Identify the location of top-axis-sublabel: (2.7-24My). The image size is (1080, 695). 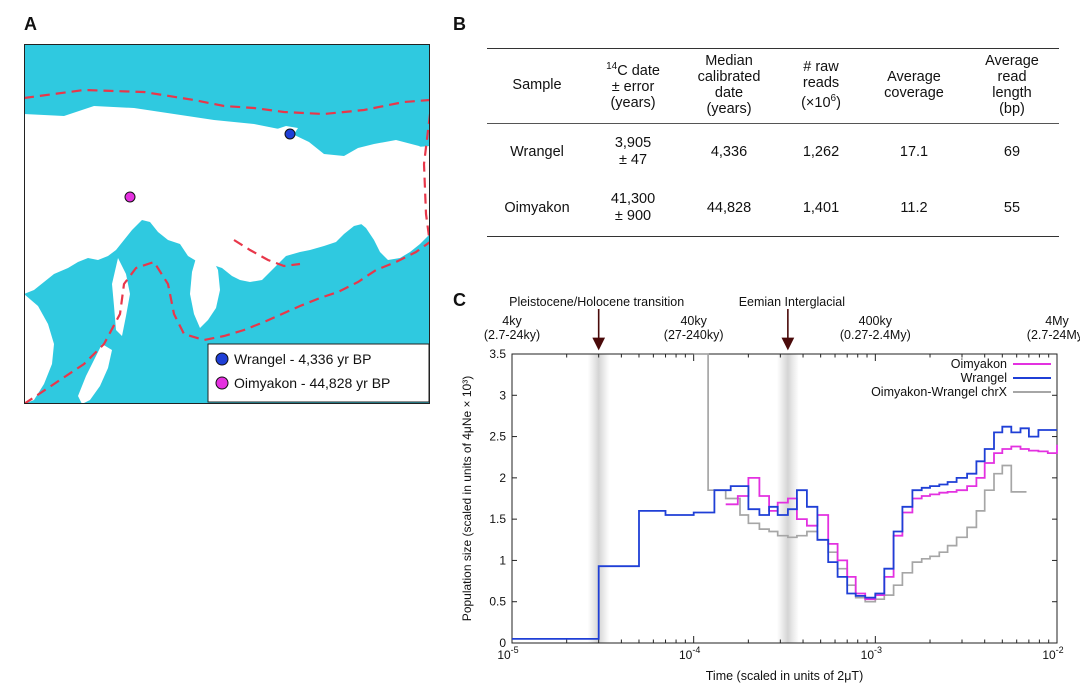
(1053, 335).